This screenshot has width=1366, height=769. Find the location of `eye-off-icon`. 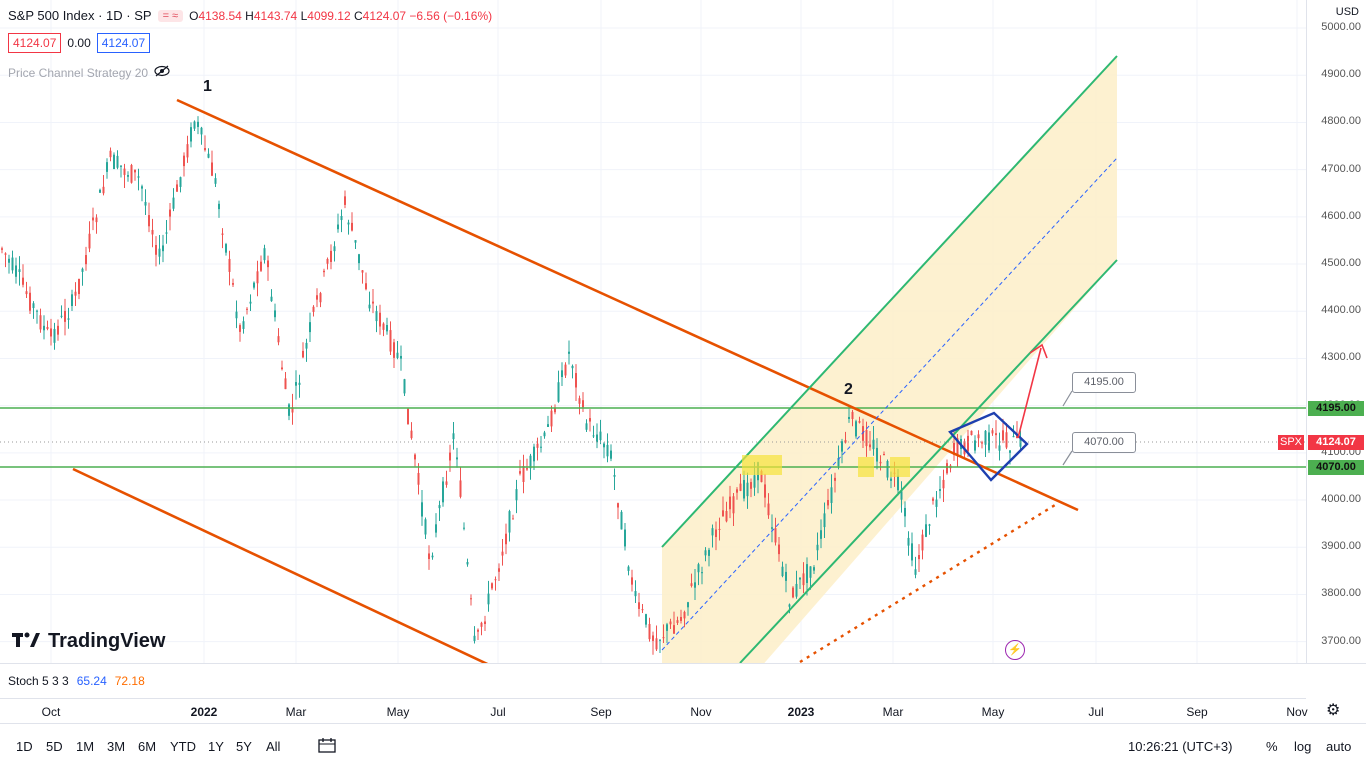

eye-off-icon is located at coordinates (162, 72).